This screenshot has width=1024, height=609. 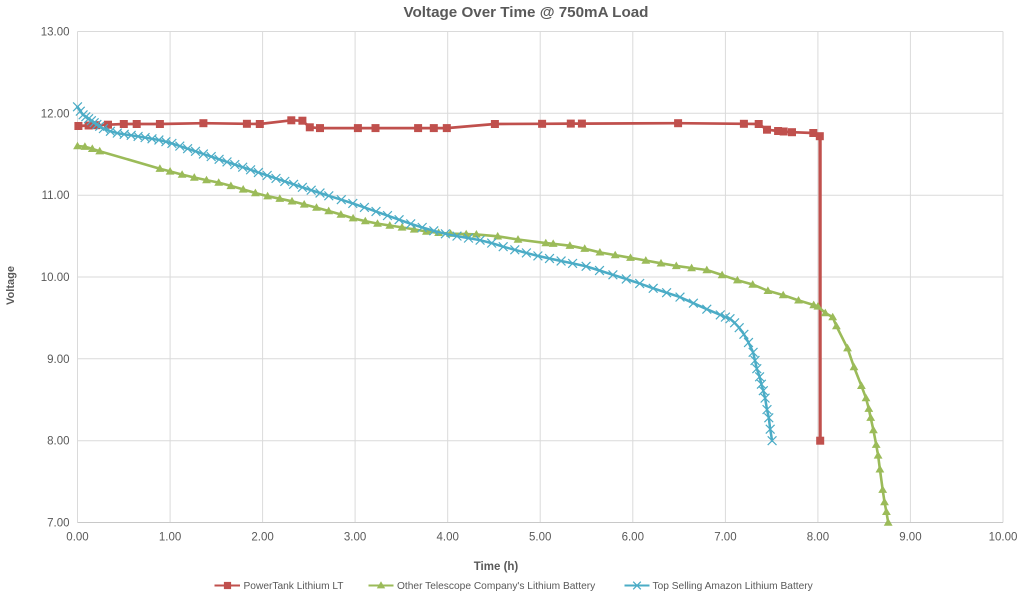 What do you see at coordinates (540, 538) in the screenshot?
I see `svg-text: 5.00` at bounding box center [540, 538].